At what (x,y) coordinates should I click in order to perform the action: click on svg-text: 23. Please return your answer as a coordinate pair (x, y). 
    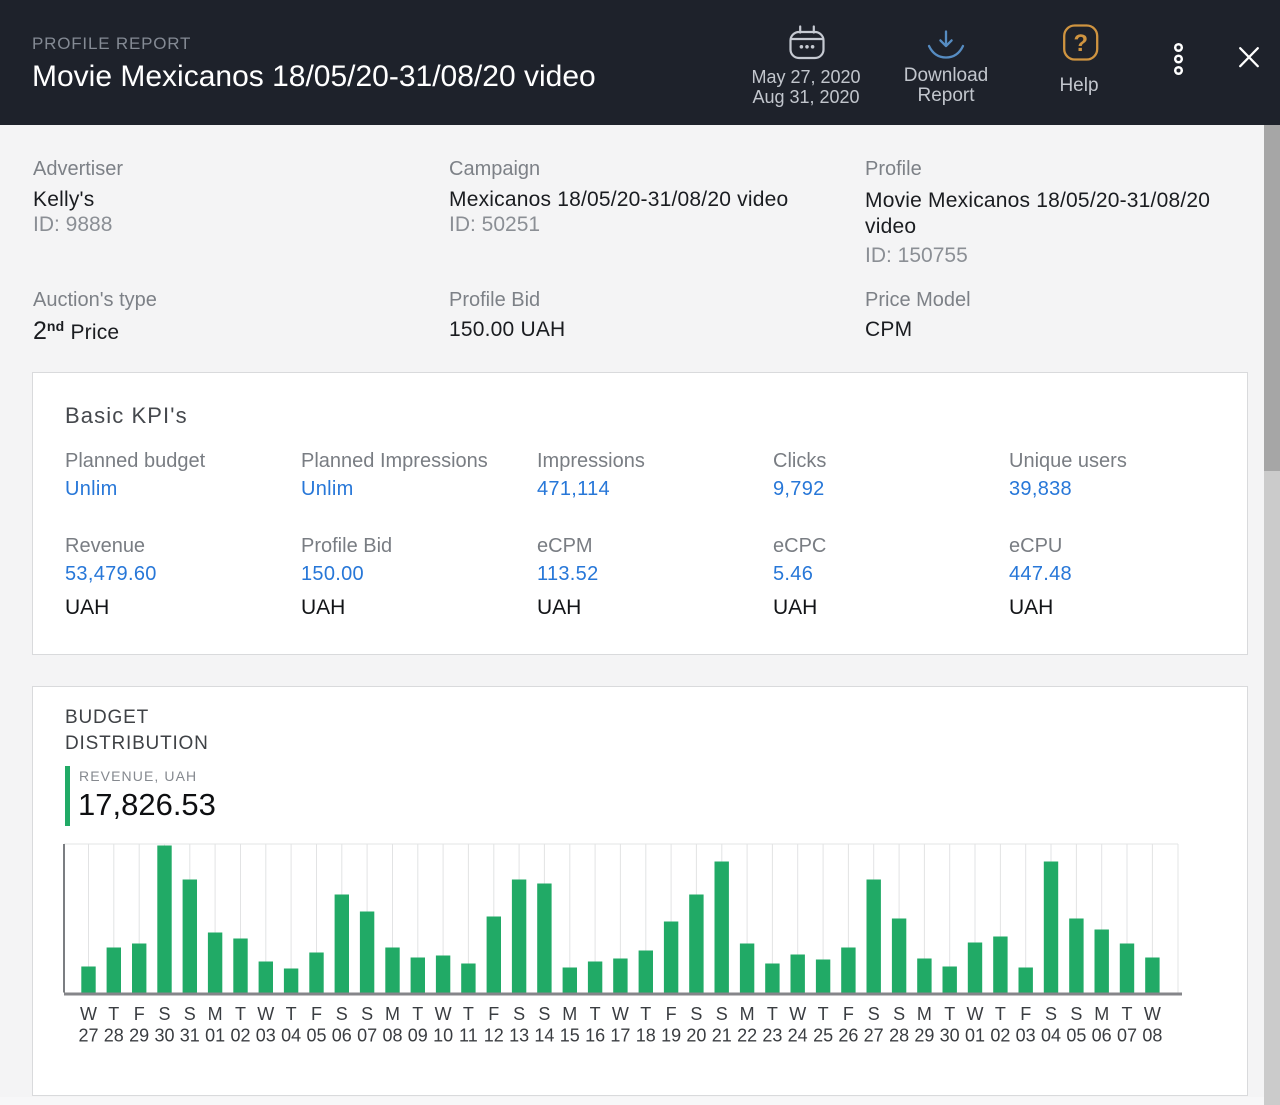
    Looking at the image, I should click on (772, 1036).